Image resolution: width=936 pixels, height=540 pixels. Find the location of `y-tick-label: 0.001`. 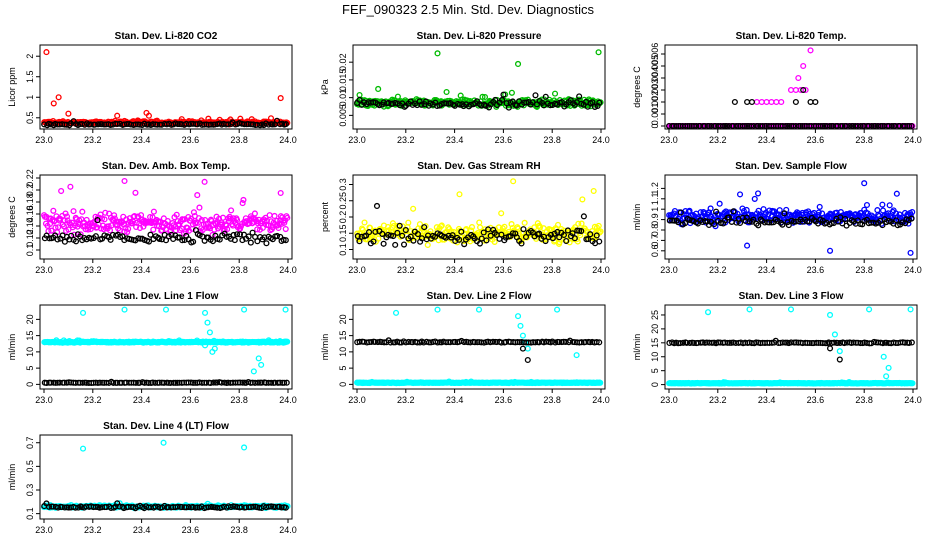

y-tick-label: 0.001 is located at coordinates (655, 114).